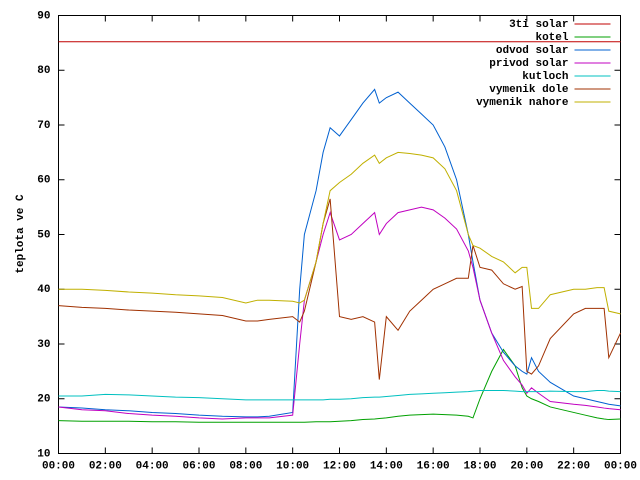  Describe the element at coordinates (43, 345) in the screenshot. I see `y-tick-label: 30` at that location.